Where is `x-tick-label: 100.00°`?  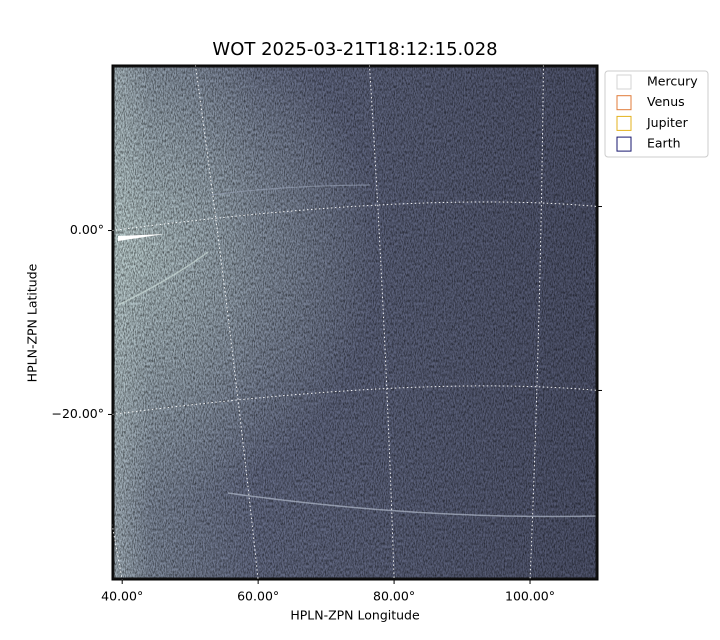 x-tick-label: 100.00° is located at coordinates (530, 596).